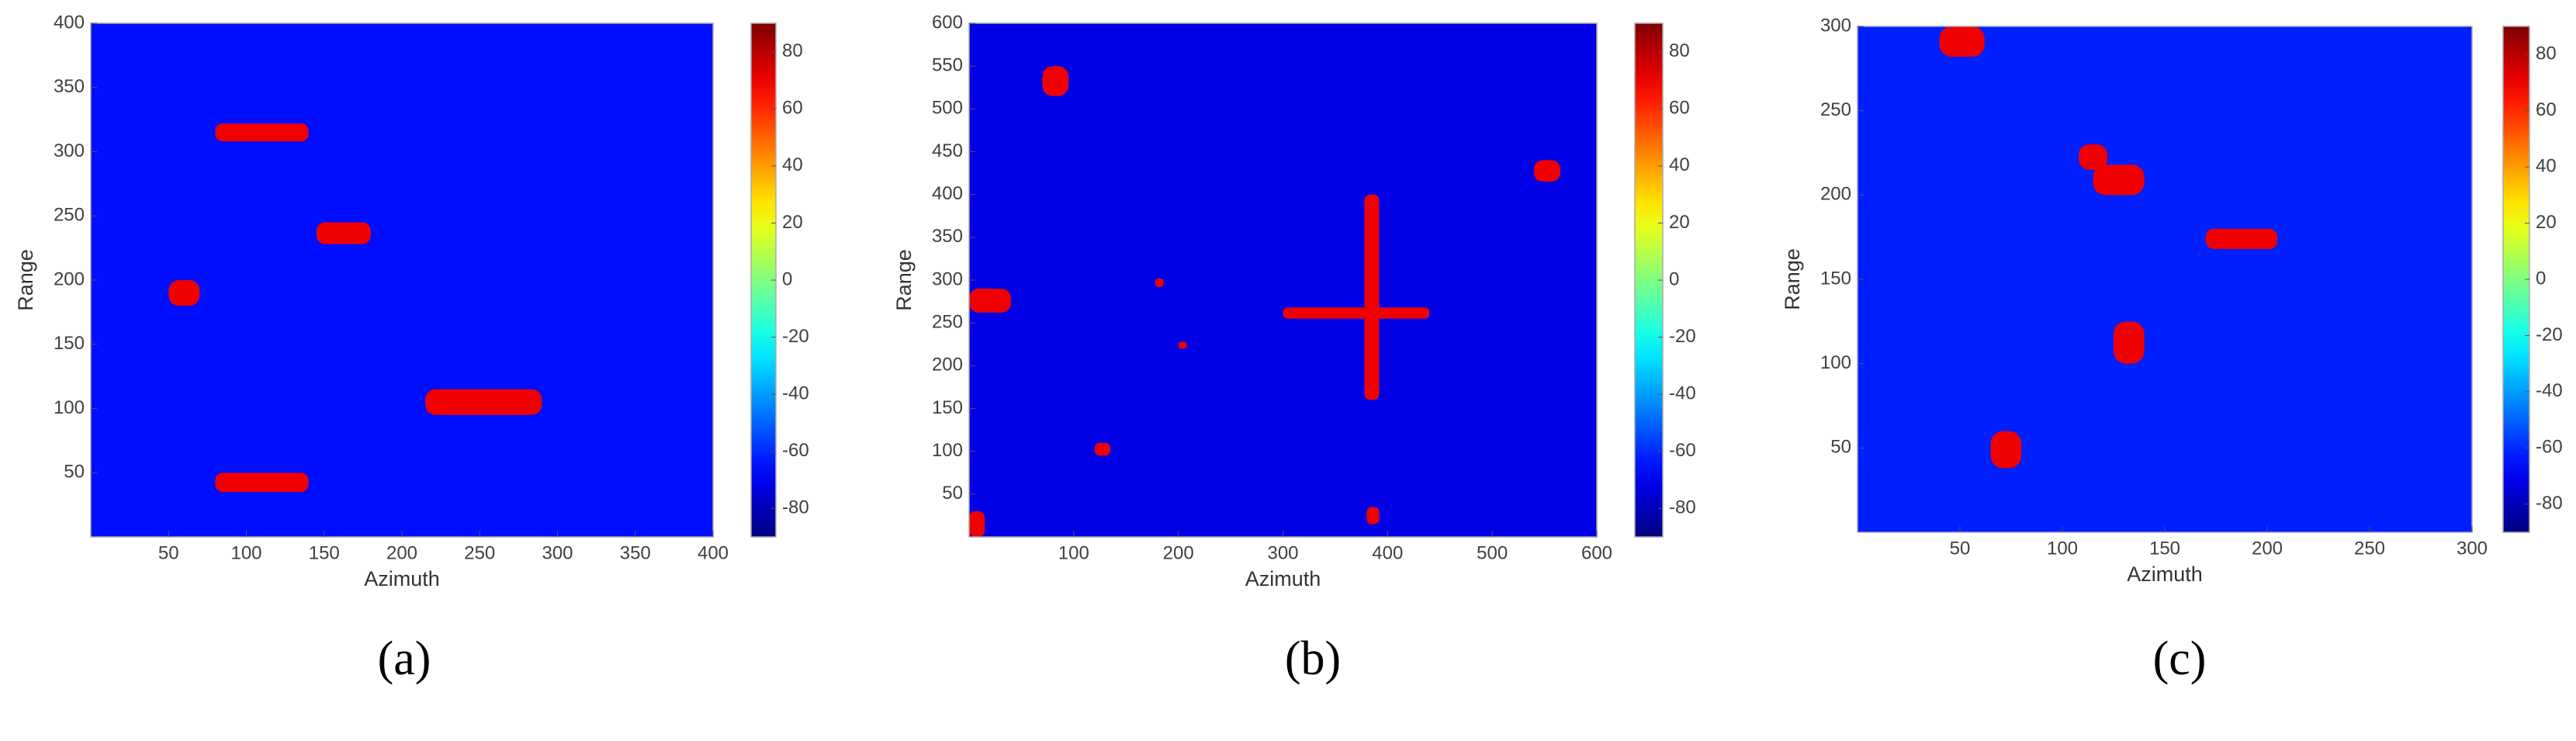  Describe the element at coordinates (947, 109) in the screenshot. I see `y-tick-label: 500` at that location.